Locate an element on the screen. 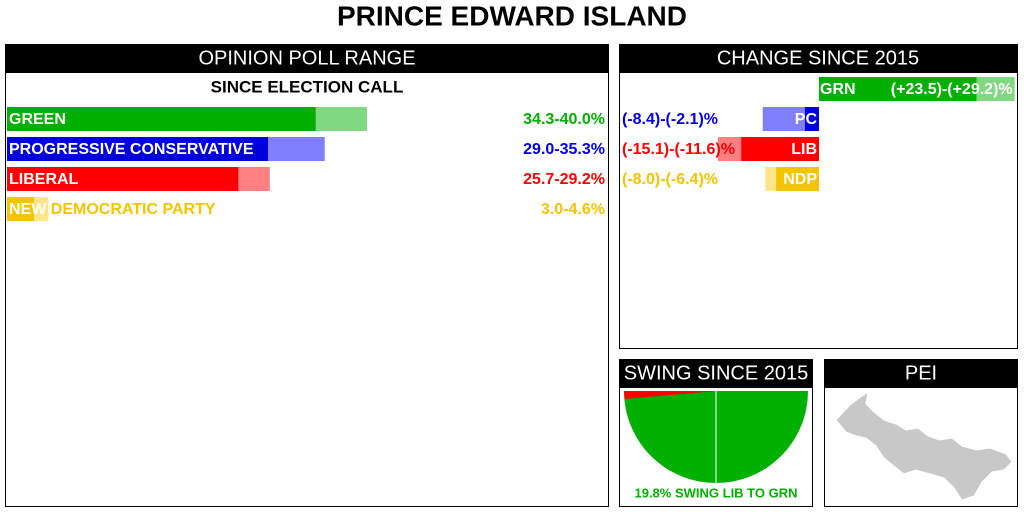 This screenshot has width=1024, height=512. swing-wedge is located at coordinates (670, 395).